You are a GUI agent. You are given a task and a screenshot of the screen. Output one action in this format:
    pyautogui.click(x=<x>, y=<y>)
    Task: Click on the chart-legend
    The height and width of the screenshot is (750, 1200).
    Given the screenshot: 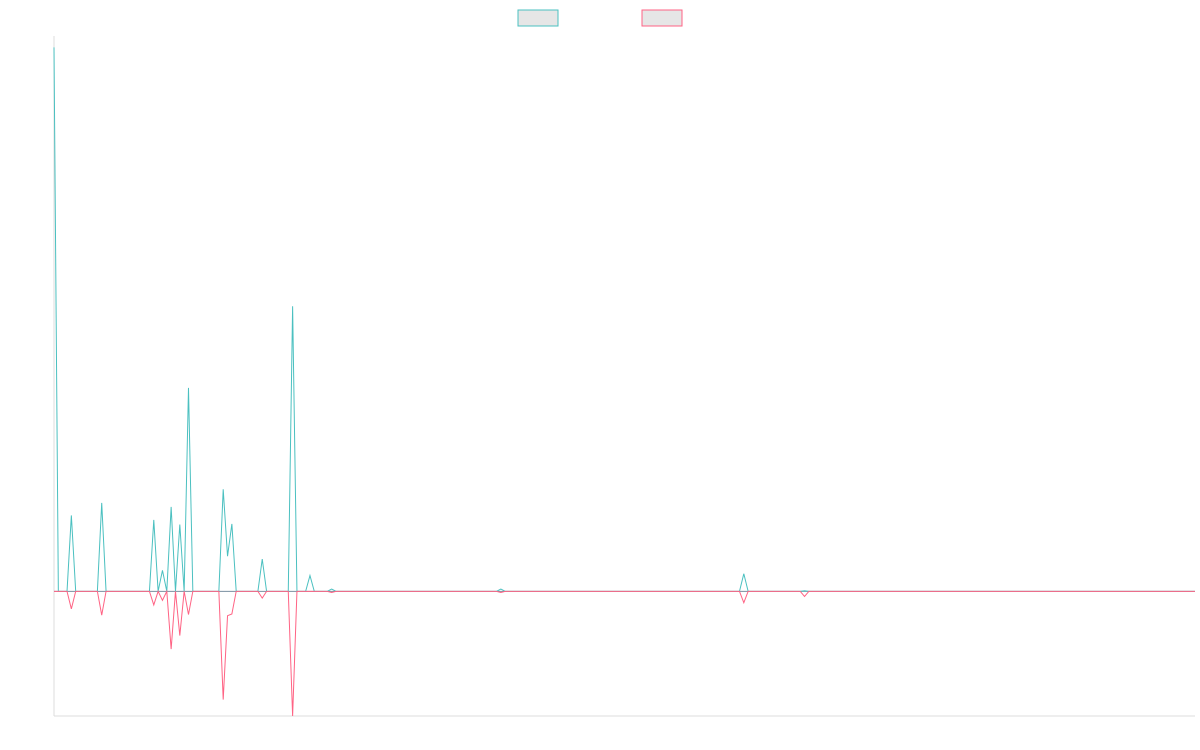 What is the action you would take?
    pyautogui.click(x=600, y=18)
    